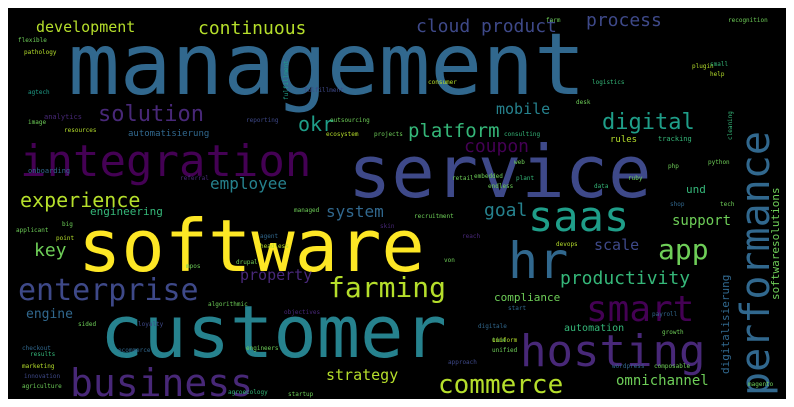 The width and height of the screenshot is (794, 407). I want to click on word-consumer: consumer, so click(442, 82).